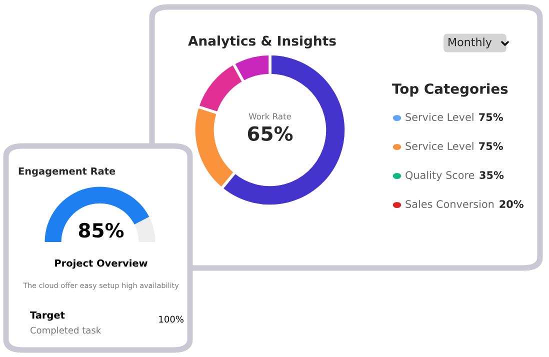  What do you see at coordinates (270, 133) in the screenshot?
I see `text: 65%` at bounding box center [270, 133].